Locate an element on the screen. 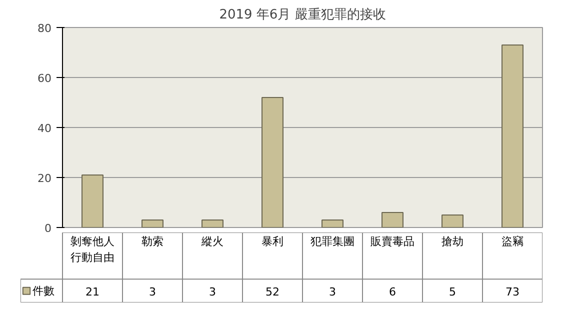 Image resolution: width=570 pixels, height=336 pixels. chart-title: 2019 年6月 嚴重犯罪的接收 is located at coordinates (302, 15).